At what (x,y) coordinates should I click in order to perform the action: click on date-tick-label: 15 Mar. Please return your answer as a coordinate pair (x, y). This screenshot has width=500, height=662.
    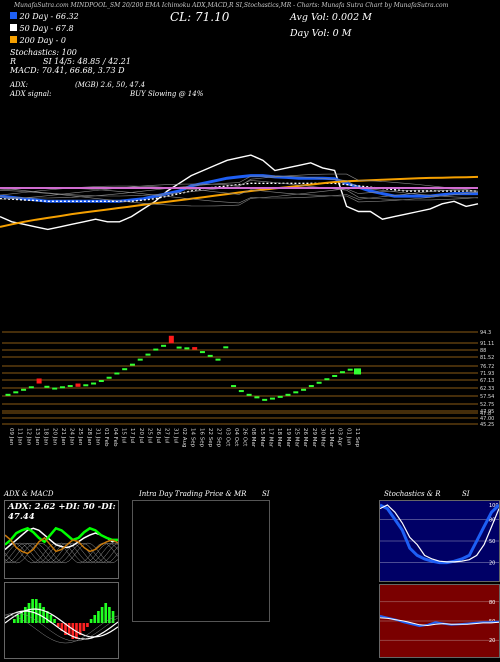
    Looking at the image, I should click on (262, 438).